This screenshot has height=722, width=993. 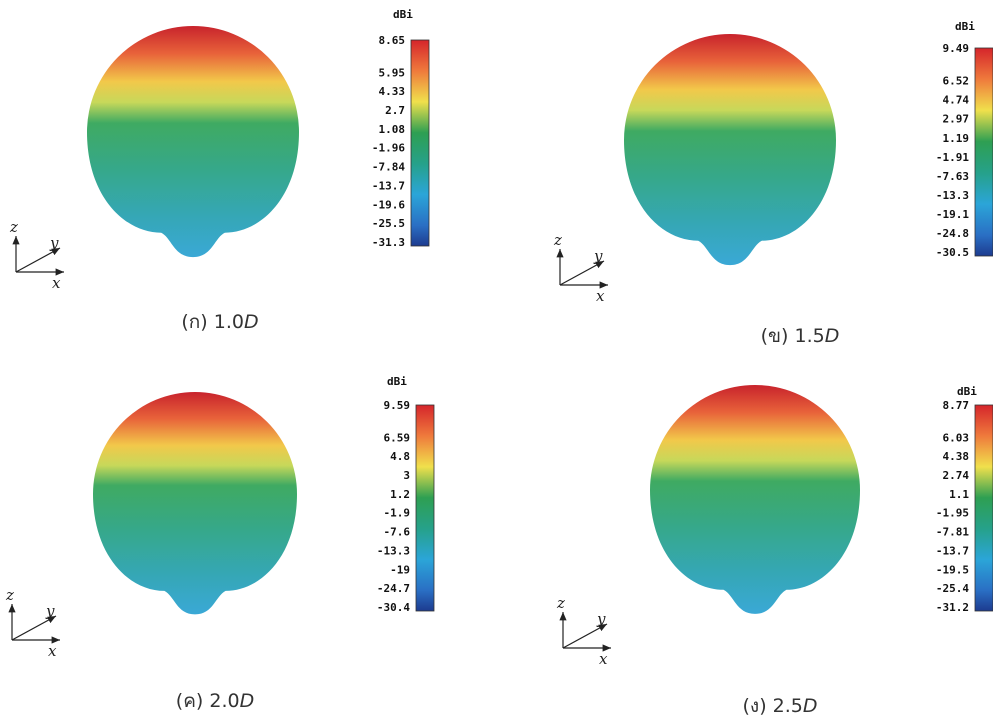 I want to click on scale-label: -19.6, so click(x=388, y=204).